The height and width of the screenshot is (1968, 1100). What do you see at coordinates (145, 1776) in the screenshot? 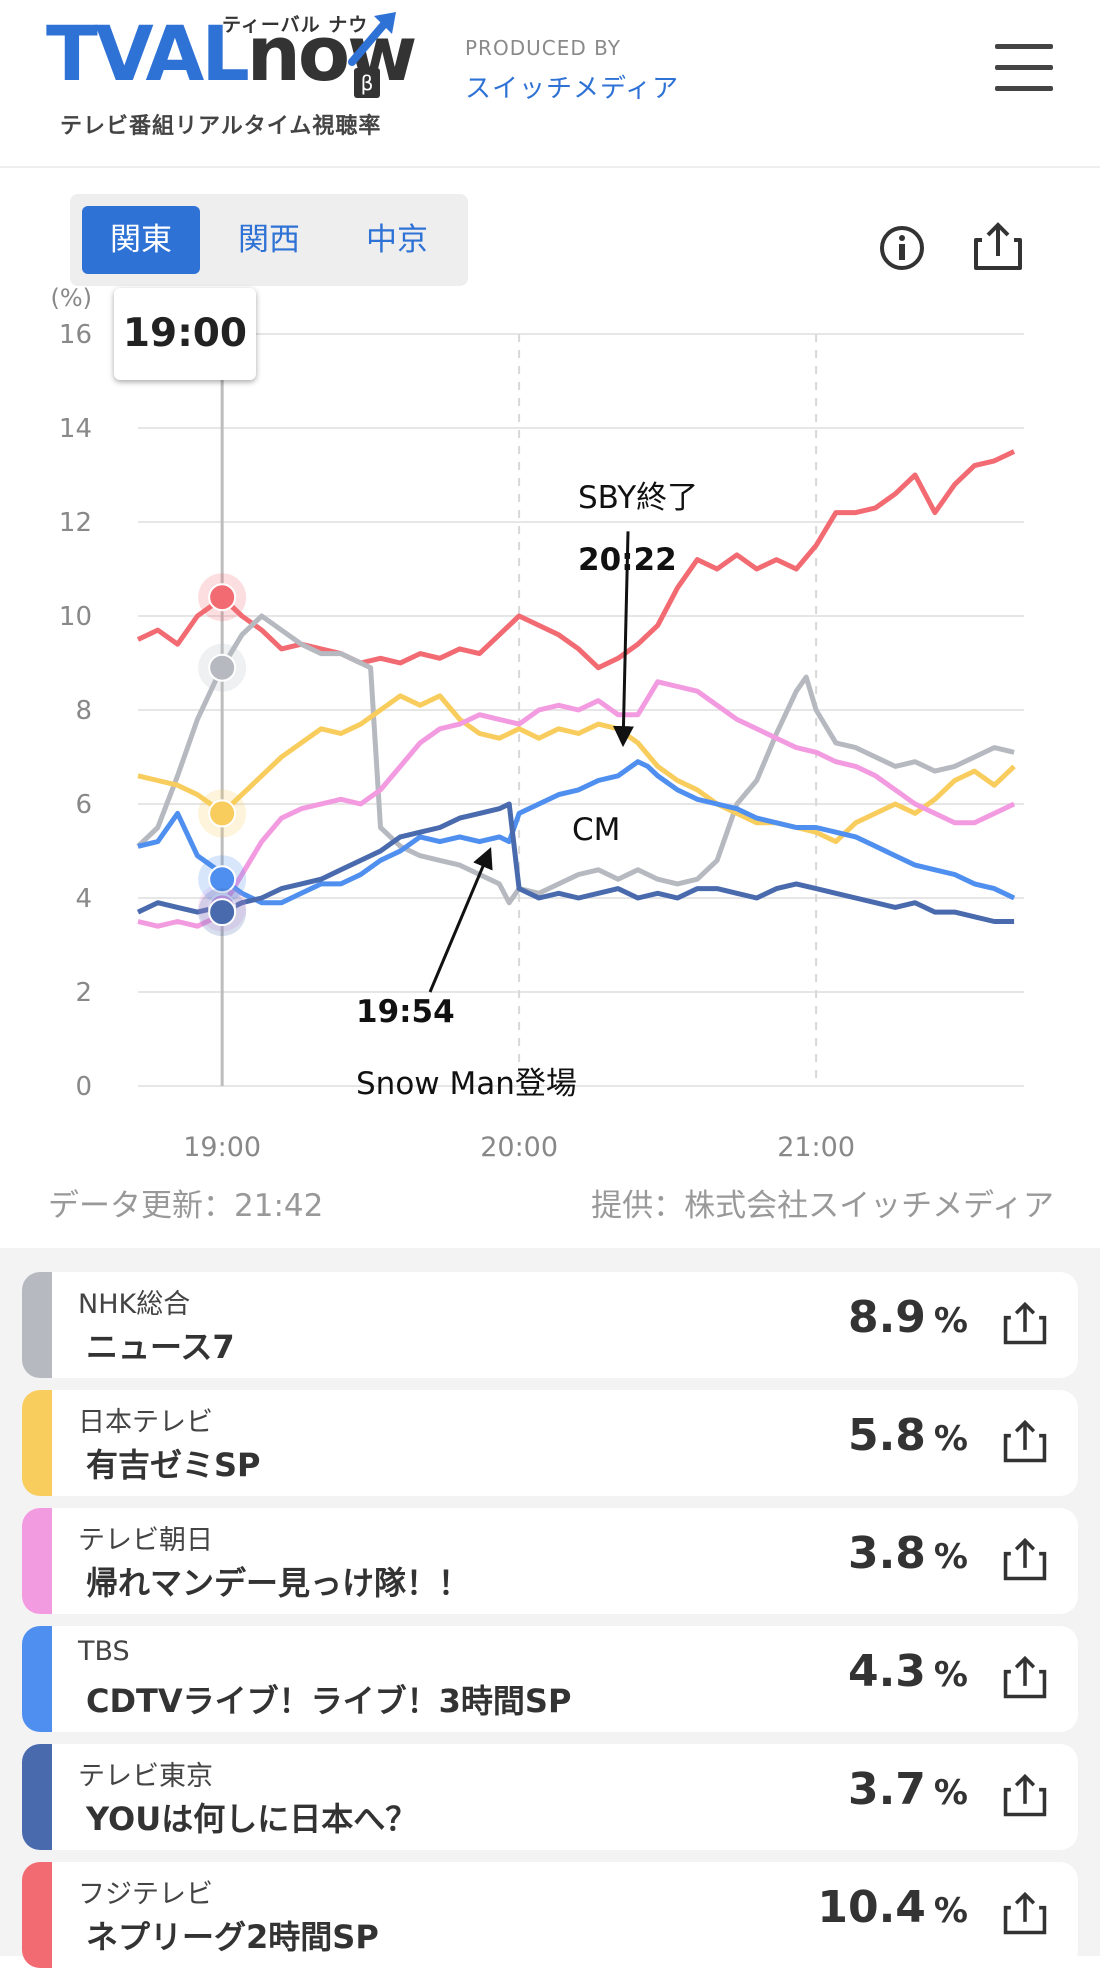
I see `channel-name: テレビ東京` at bounding box center [145, 1776].